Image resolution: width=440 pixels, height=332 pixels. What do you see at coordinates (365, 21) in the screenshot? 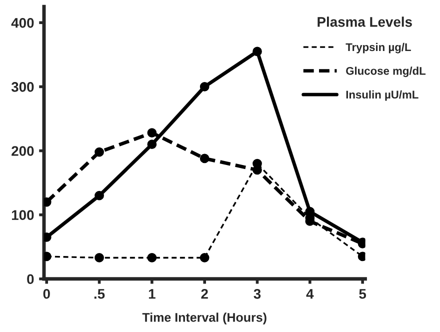
I see `legend-title: Plasma Levels` at bounding box center [365, 21].